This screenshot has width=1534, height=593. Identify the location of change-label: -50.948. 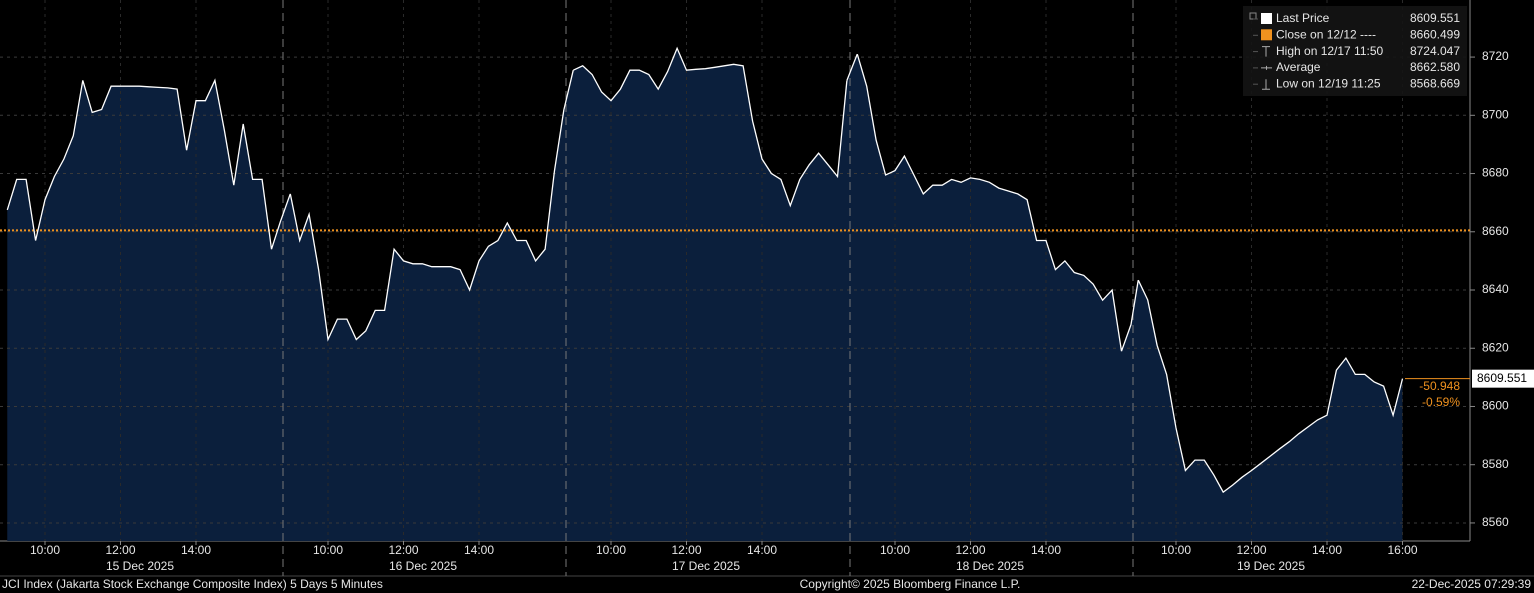
(1439, 386).